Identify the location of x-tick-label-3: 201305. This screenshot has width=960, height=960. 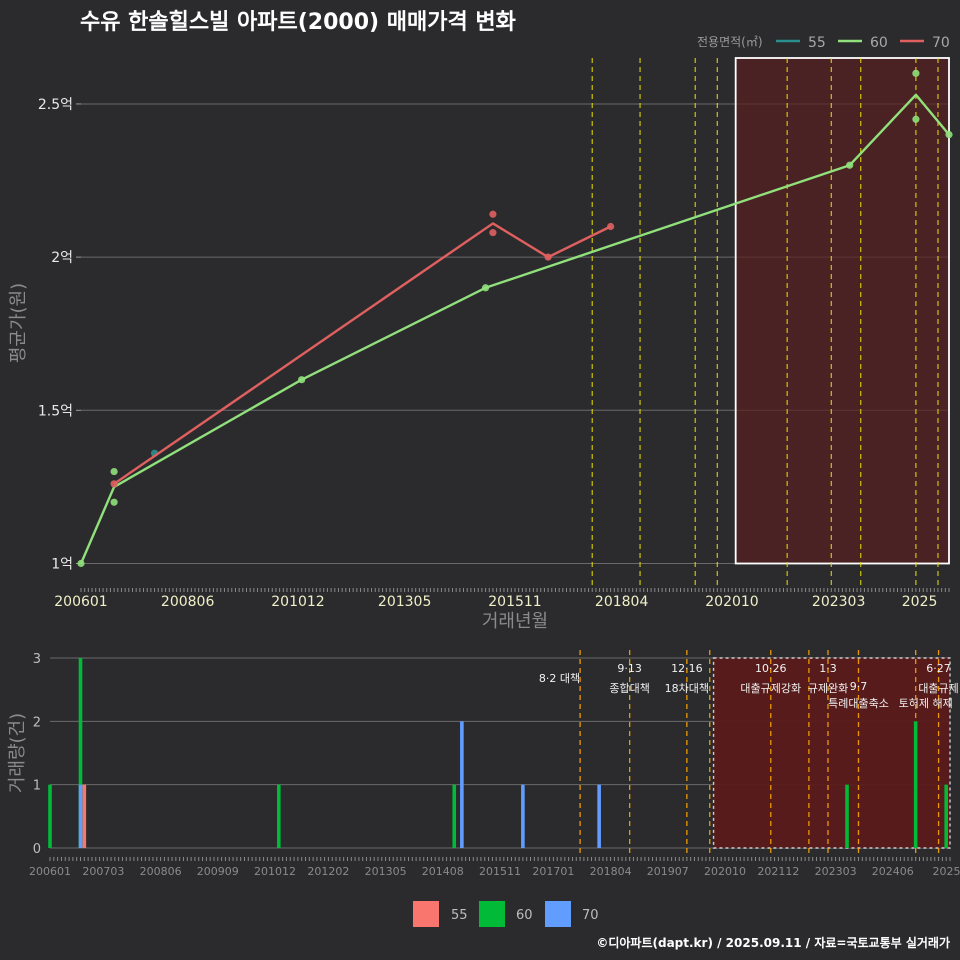
(404, 602).